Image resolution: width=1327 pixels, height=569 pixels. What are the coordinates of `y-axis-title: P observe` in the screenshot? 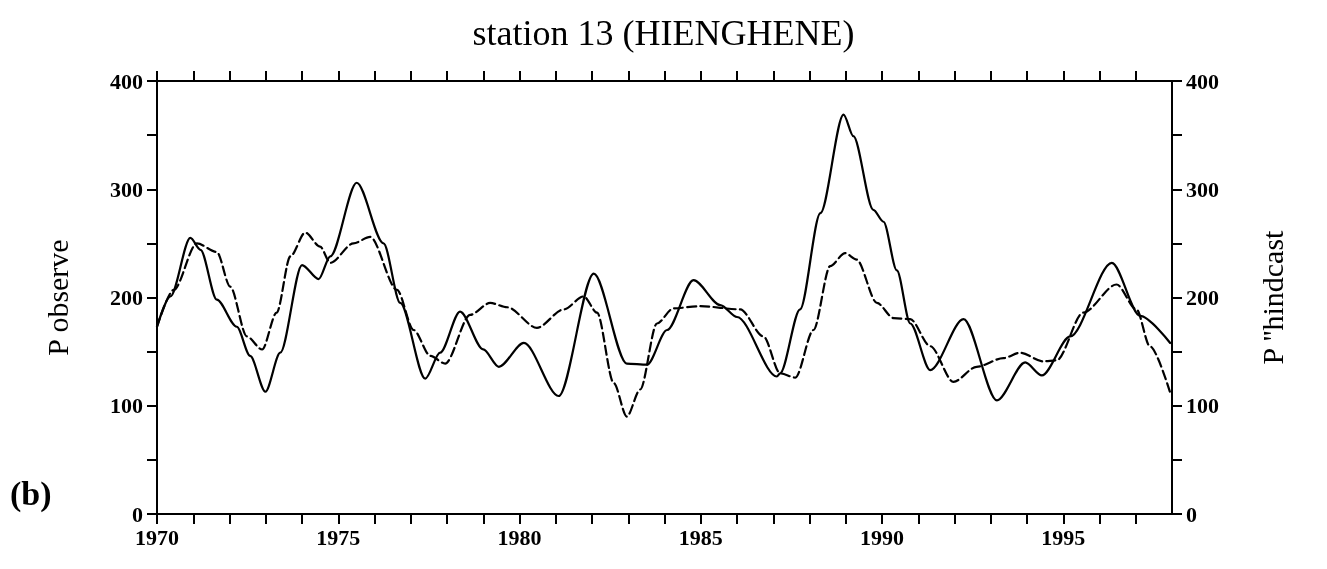 It's located at (57, 297).